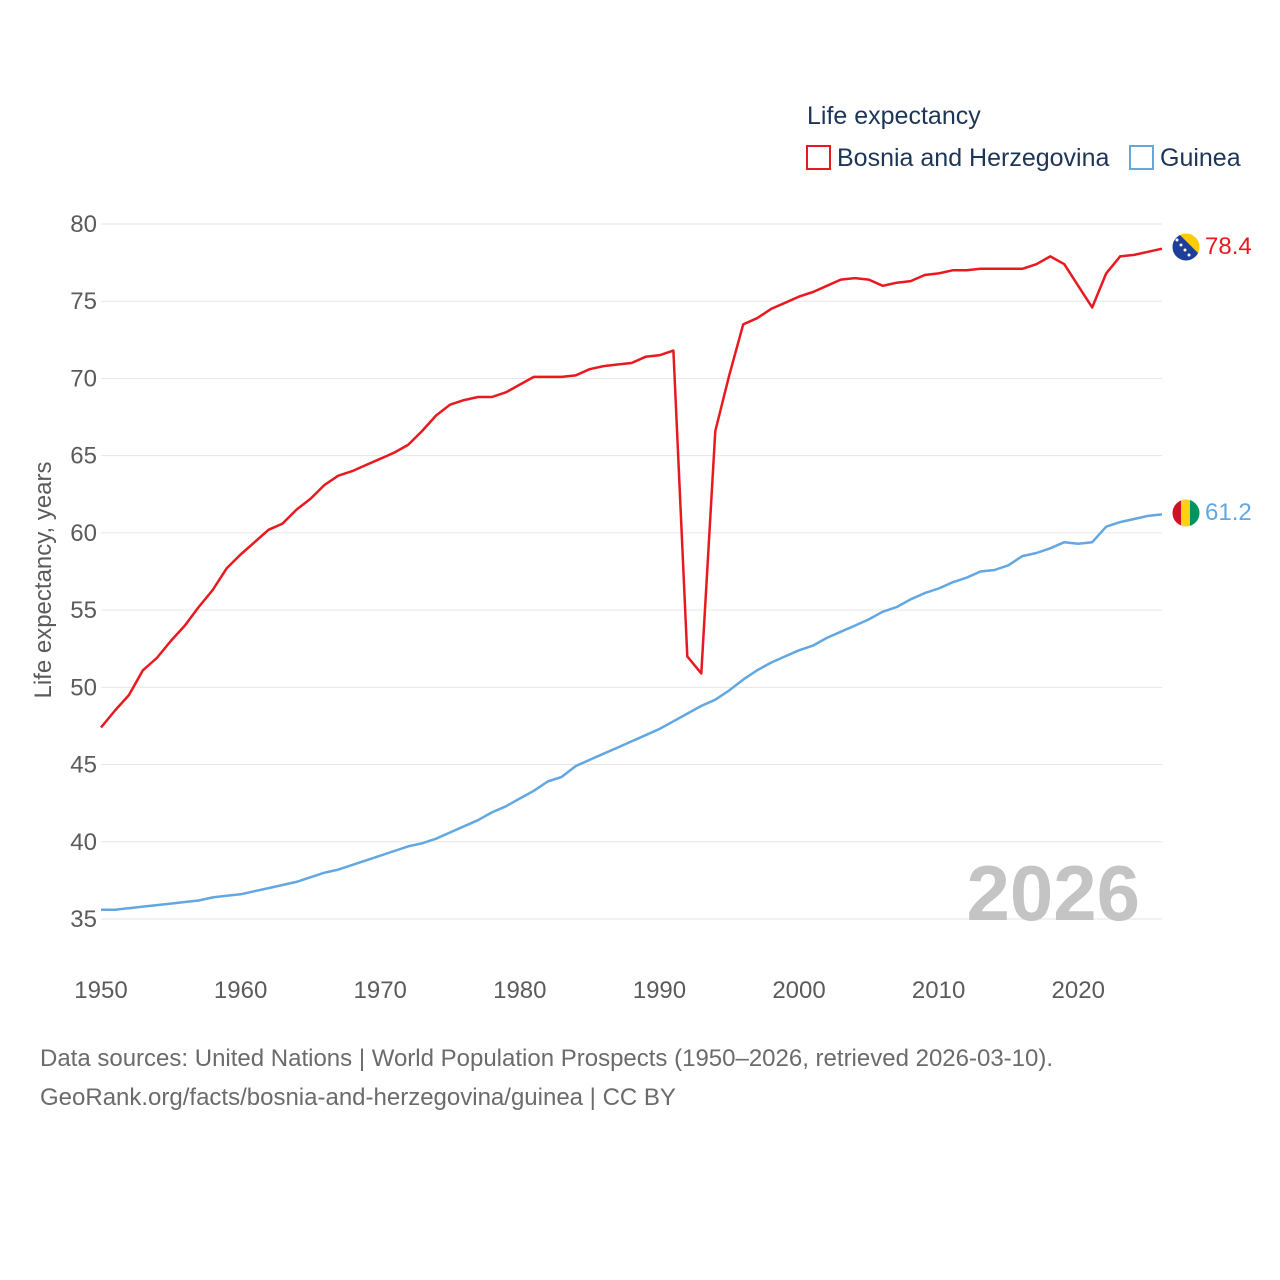  Describe the element at coordinates (83, 301) in the screenshot. I see `y-tick-label: 75` at that location.